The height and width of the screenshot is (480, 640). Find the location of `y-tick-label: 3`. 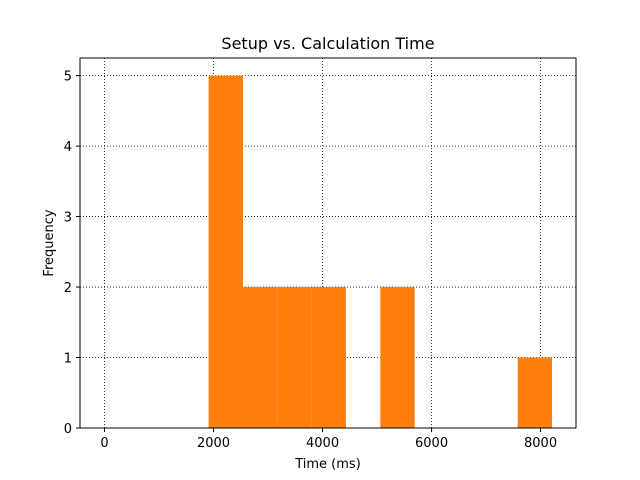

y-tick-label: 3 is located at coordinates (68, 218).